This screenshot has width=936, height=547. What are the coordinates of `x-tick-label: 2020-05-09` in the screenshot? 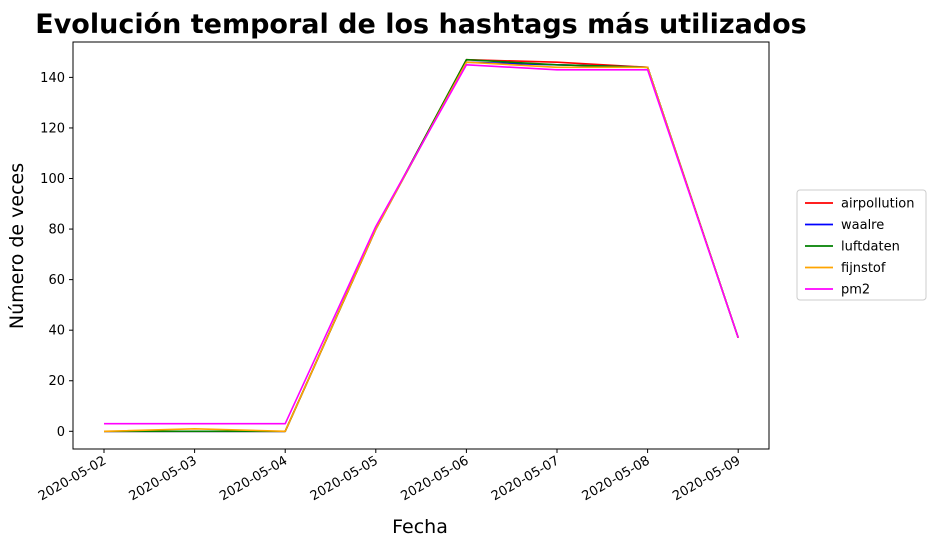 It's located at (706, 478).